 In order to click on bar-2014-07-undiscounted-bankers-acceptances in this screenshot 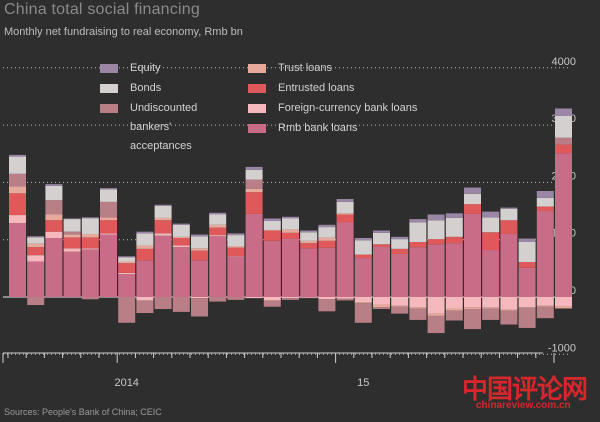, I will do `click(236, 298)`.